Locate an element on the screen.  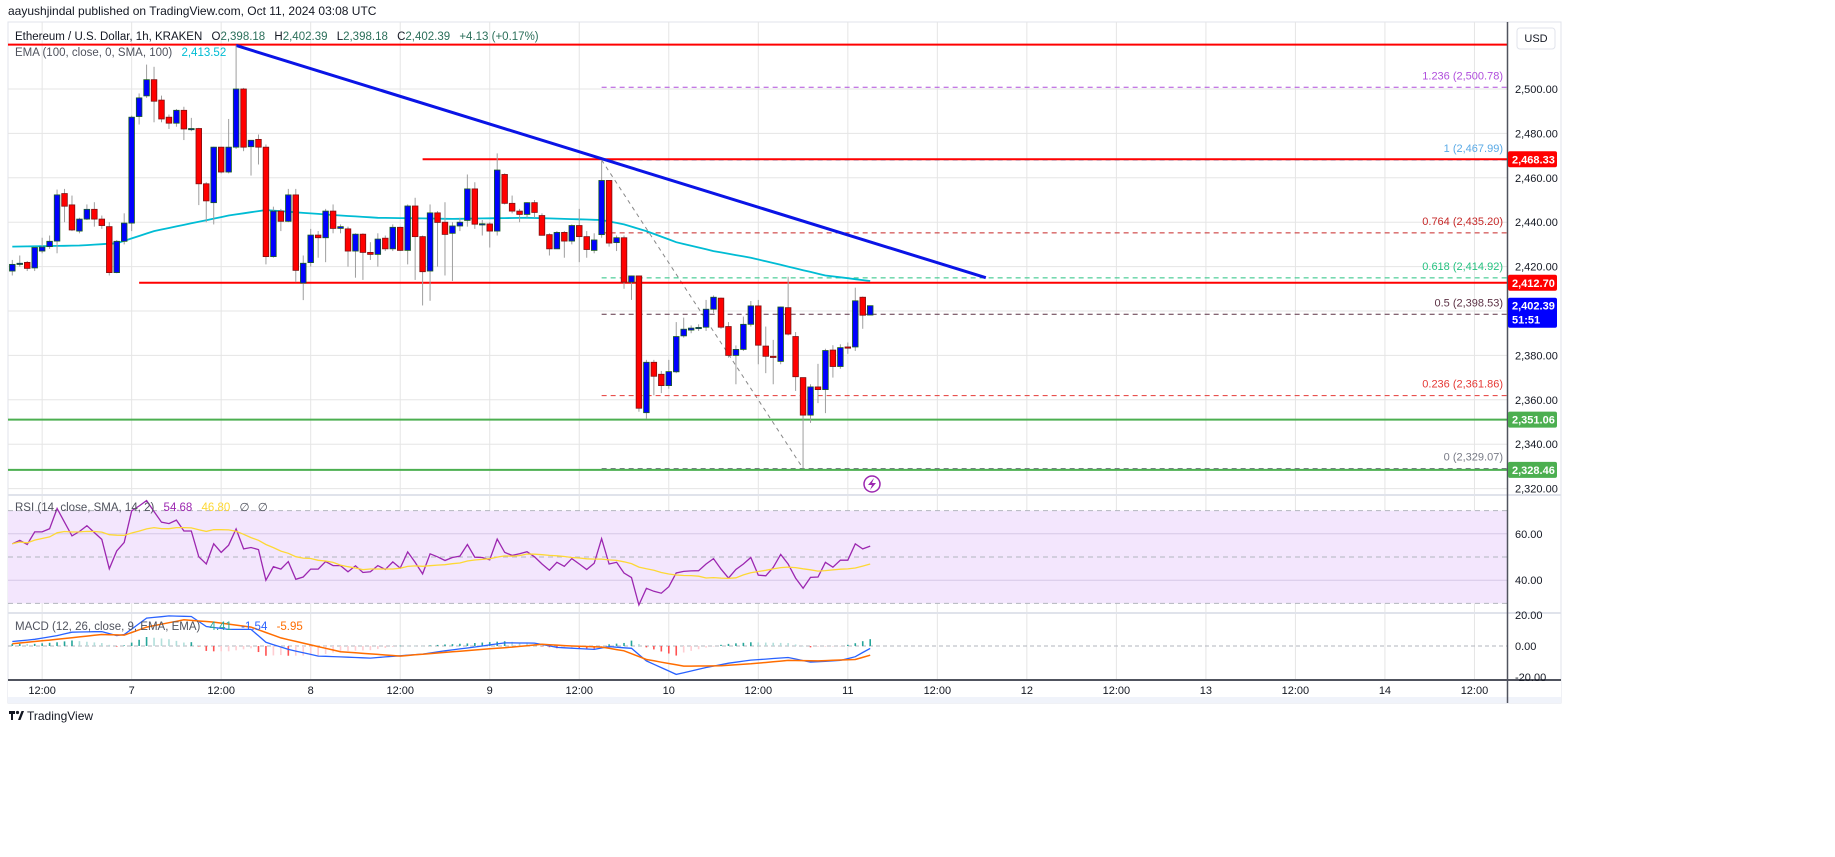
lightning-icon is located at coordinates (872, 484).